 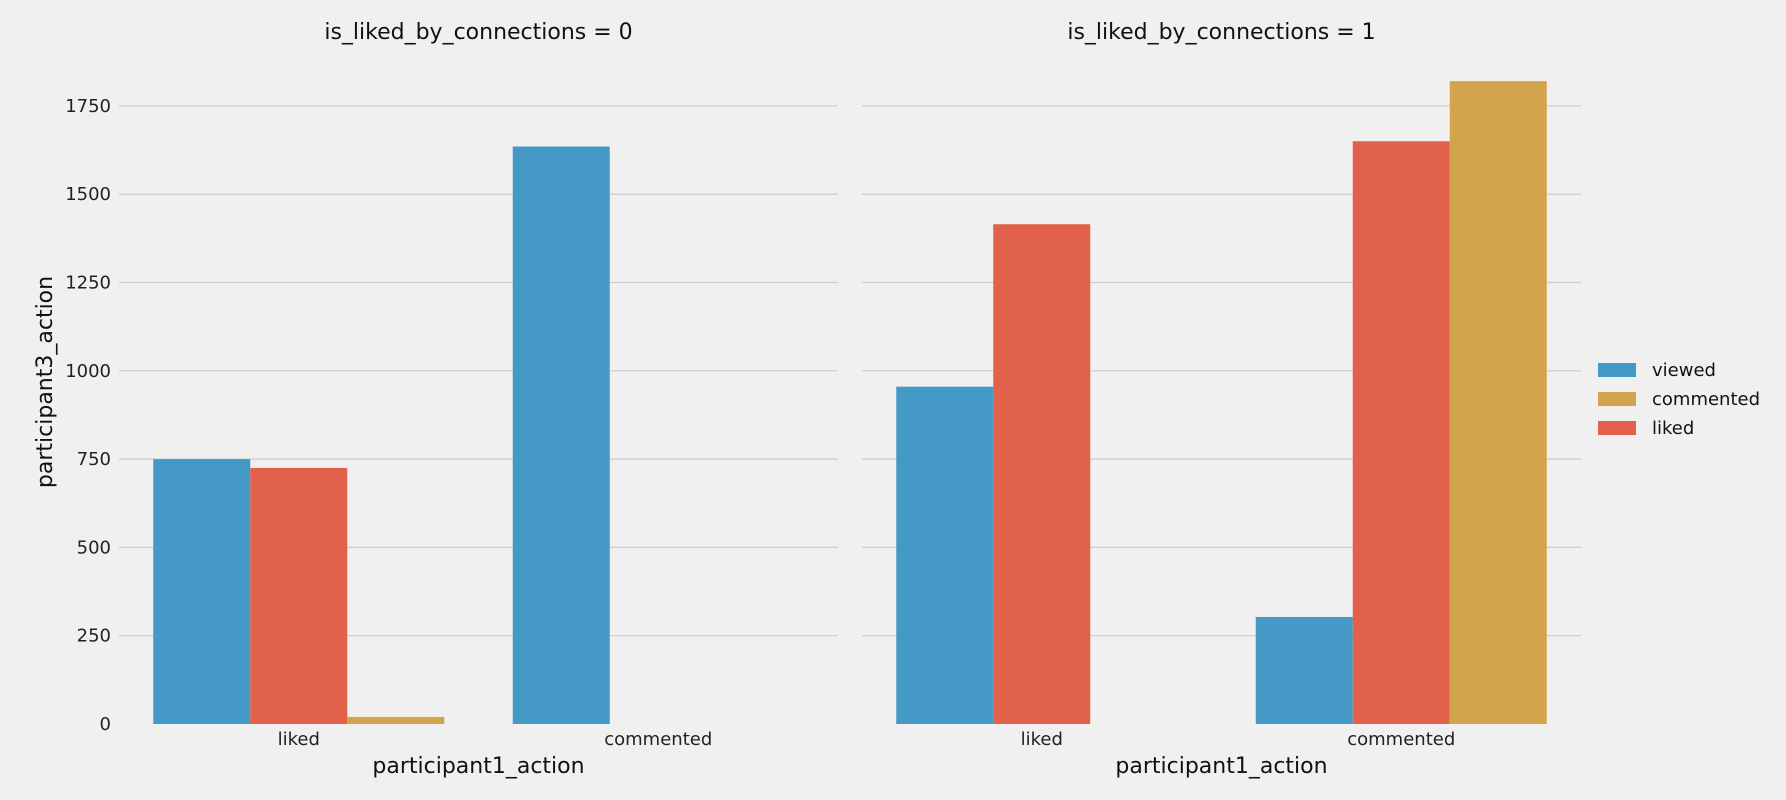 What do you see at coordinates (1684, 370) in the screenshot?
I see `legend-label: viewed` at bounding box center [1684, 370].